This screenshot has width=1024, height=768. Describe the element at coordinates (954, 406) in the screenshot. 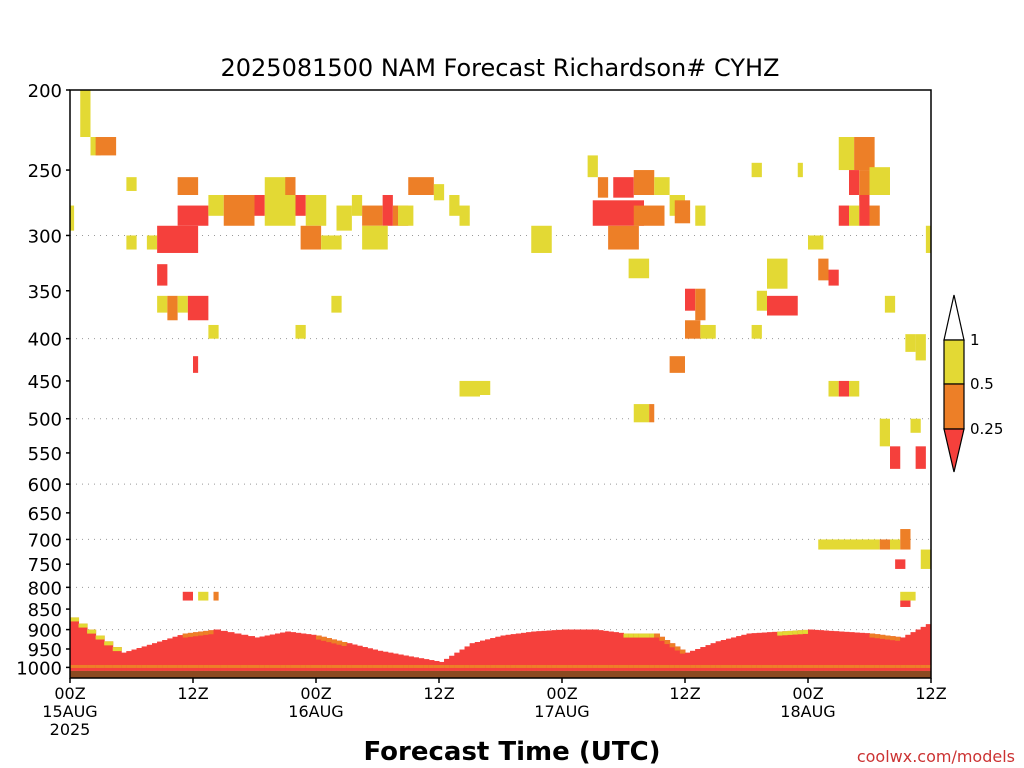

I see `legend-bin-mid` at that location.